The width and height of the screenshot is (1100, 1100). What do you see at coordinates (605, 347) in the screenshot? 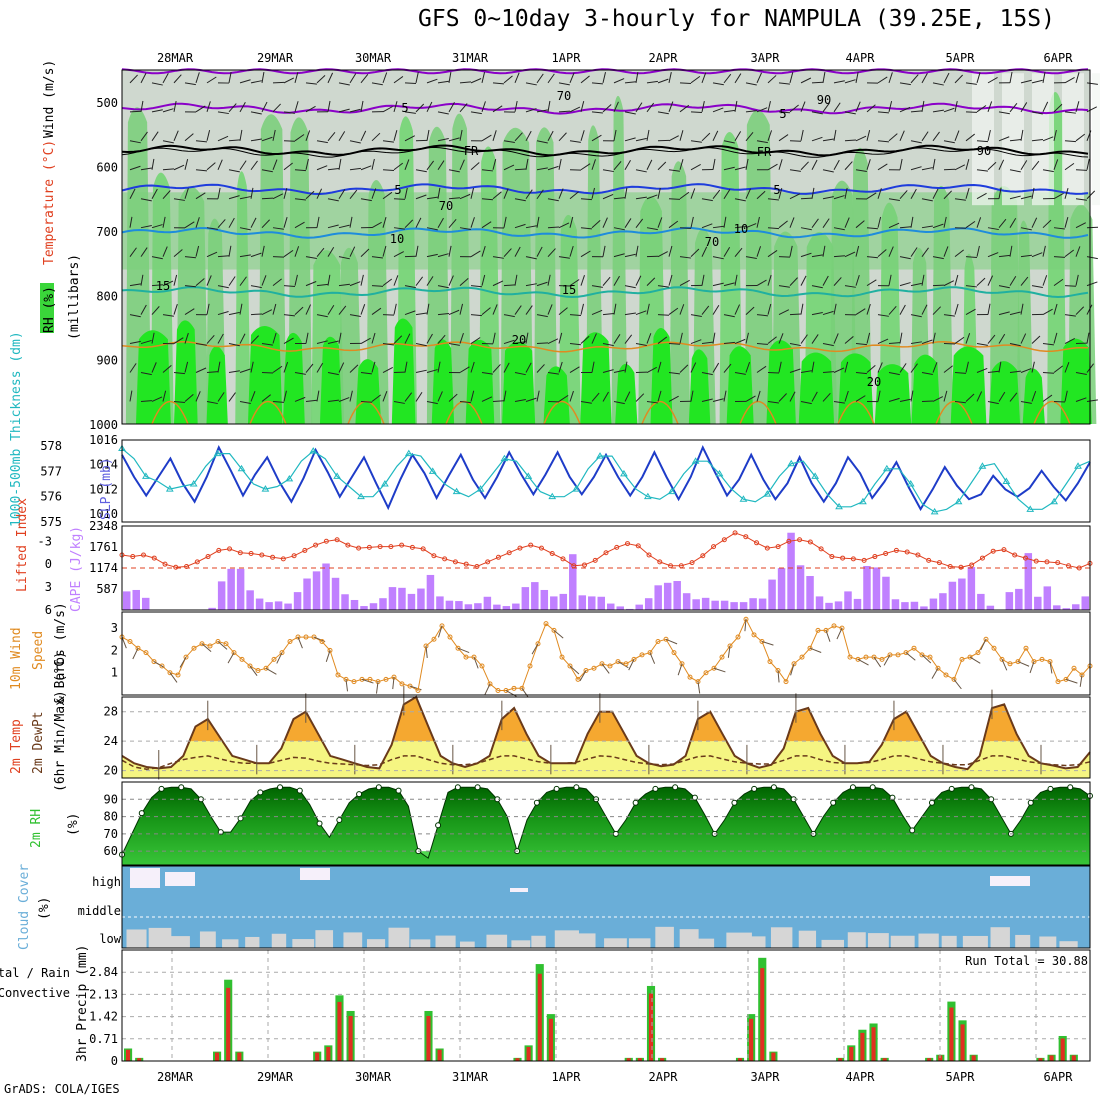
I see `temperature-contour` at bounding box center [605, 347].